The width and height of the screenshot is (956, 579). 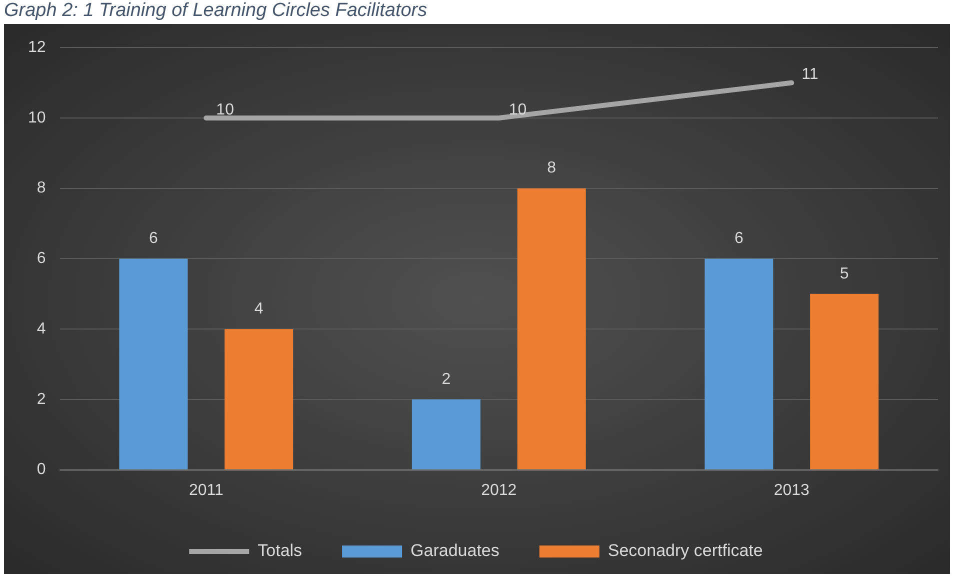 I want to click on legend-label: Totals, so click(x=280, y=550).